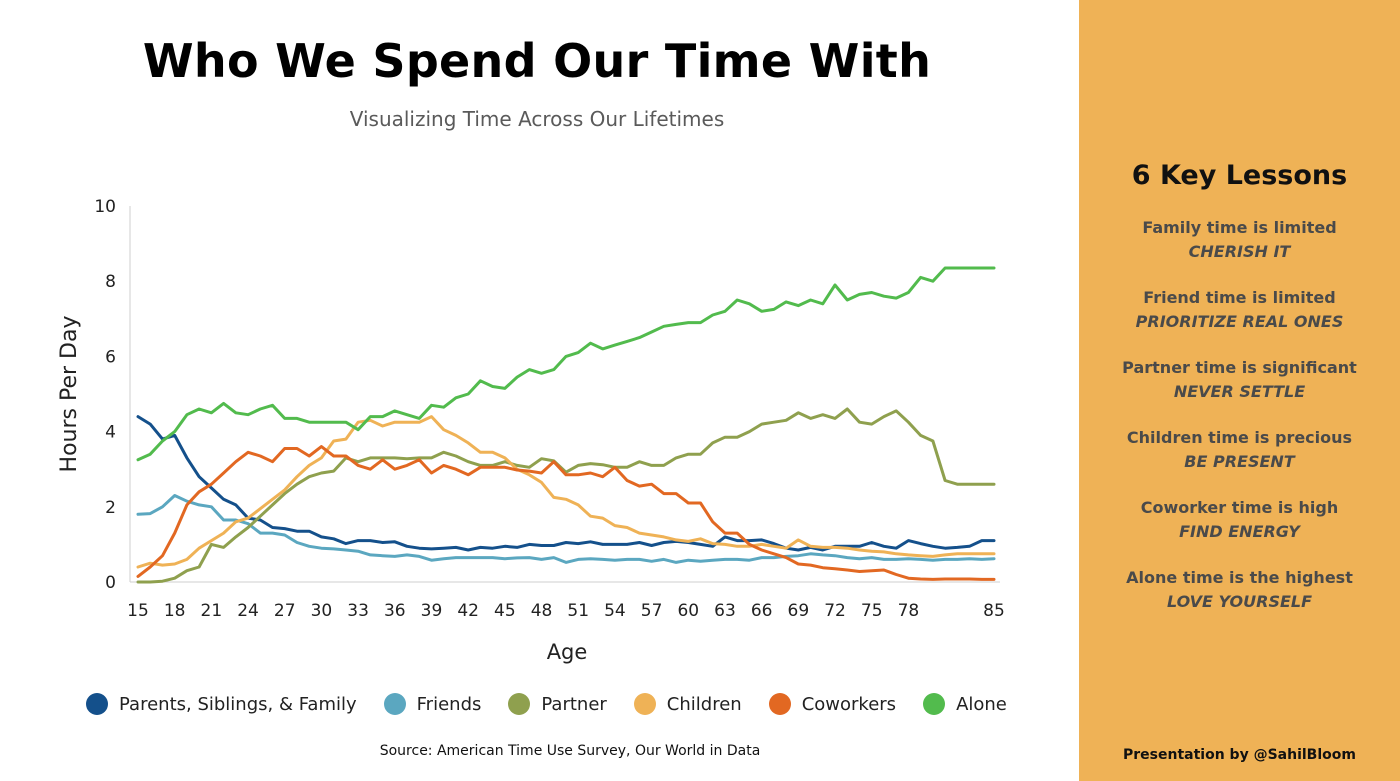 Image resolution: width=1400 pixels, height=781 pixels. What do you see at coordinates (704, 704) in the screenshot?
I see `legend-label: Children` at bounding box center [704, 704].